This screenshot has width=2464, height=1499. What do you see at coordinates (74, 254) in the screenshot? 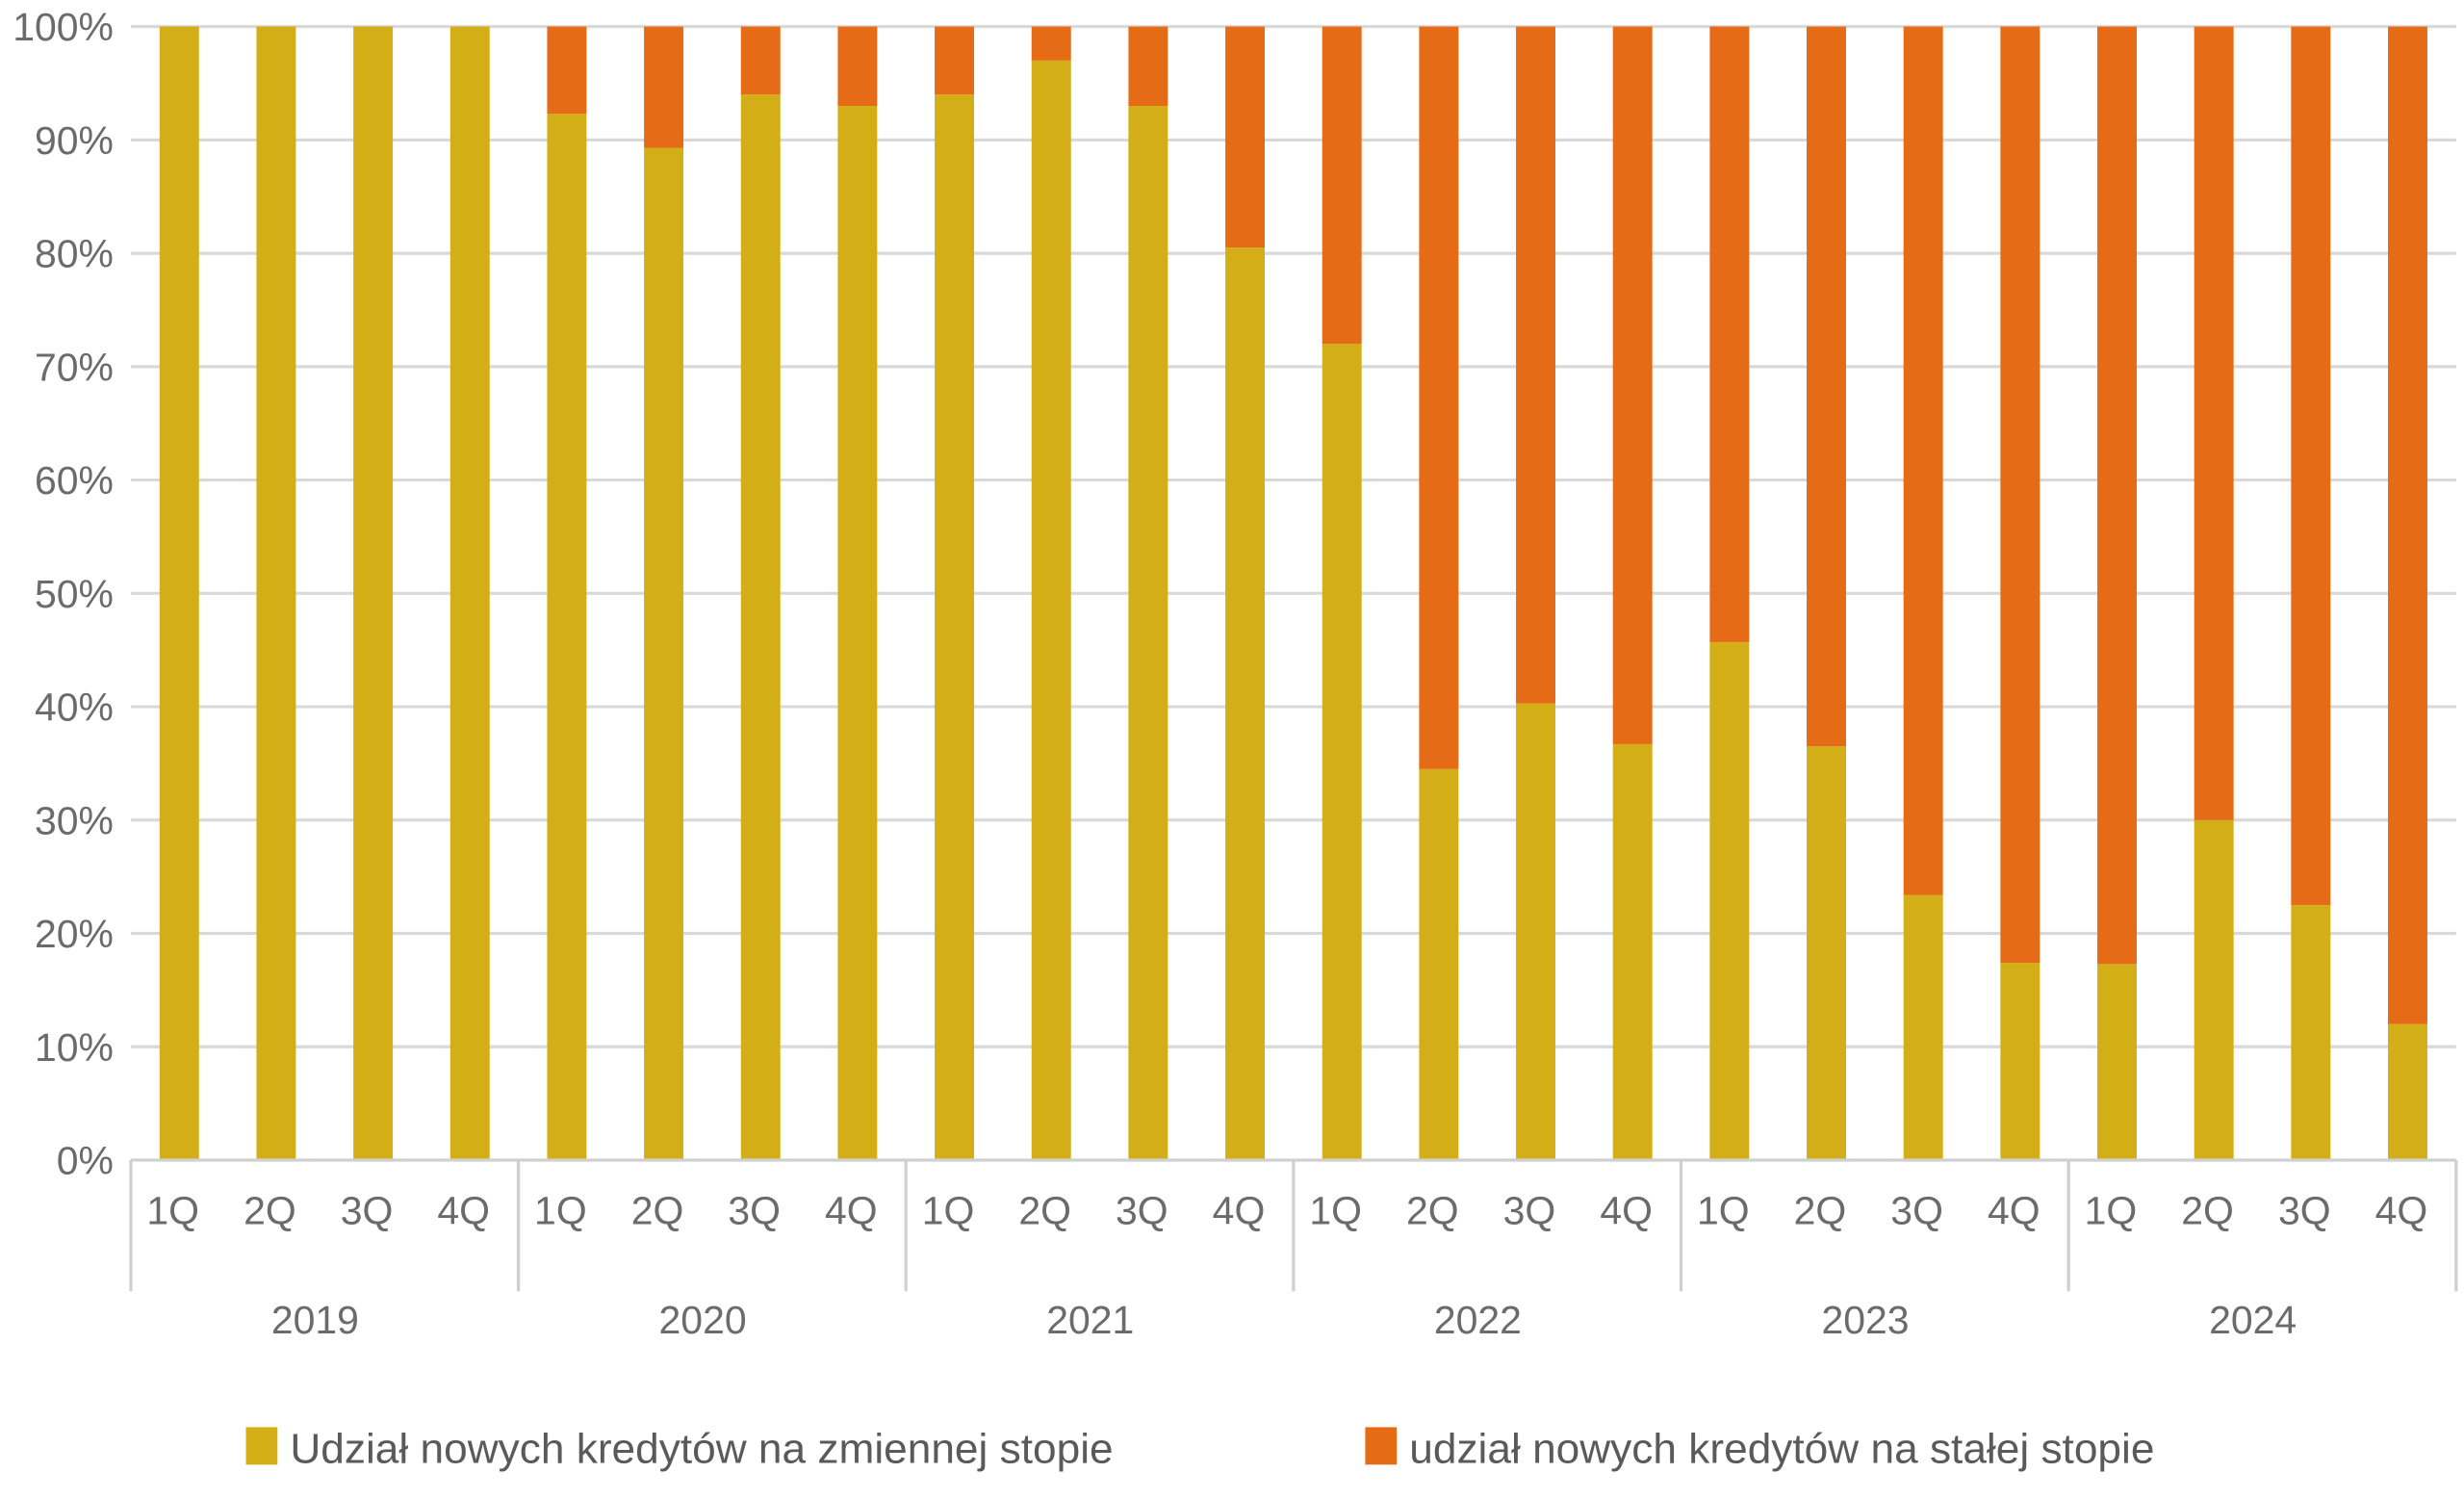
I see `y-tick-label: 80%` at bounding box center [74, 254].